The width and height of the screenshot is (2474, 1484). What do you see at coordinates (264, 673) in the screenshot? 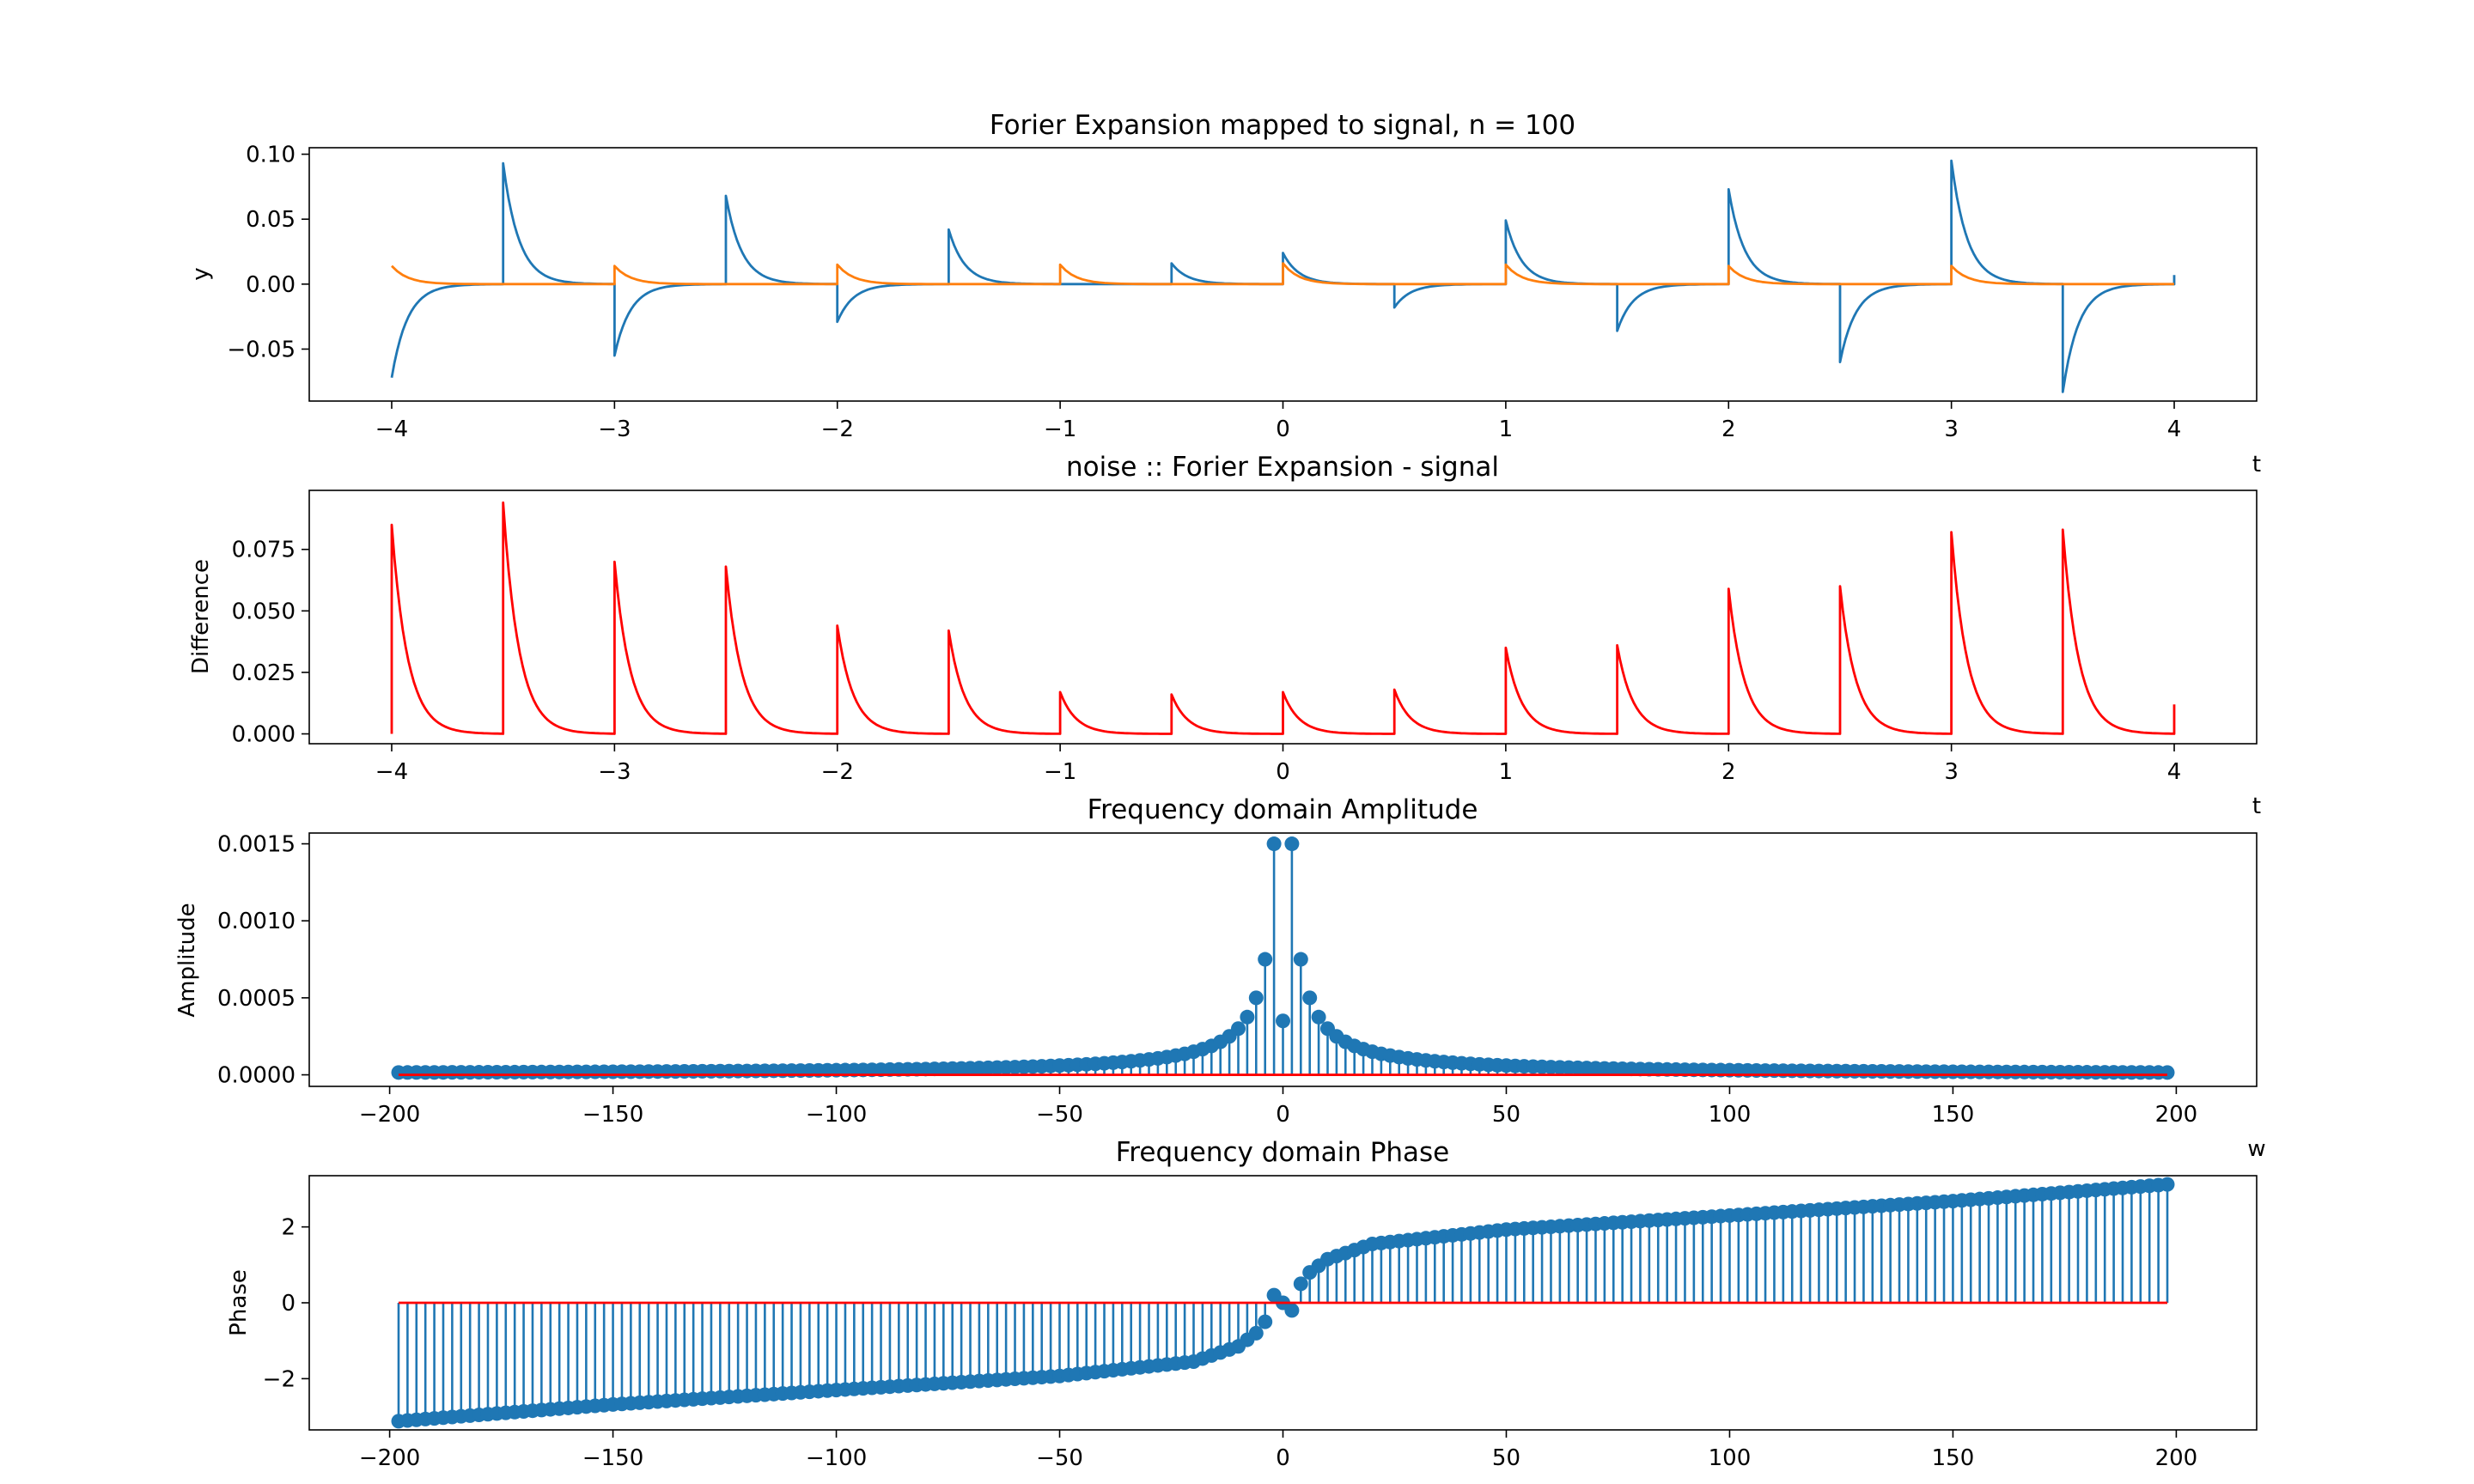
I see `subplot-difference-ytick-label: 0.025` at bounding box center [264, 673].